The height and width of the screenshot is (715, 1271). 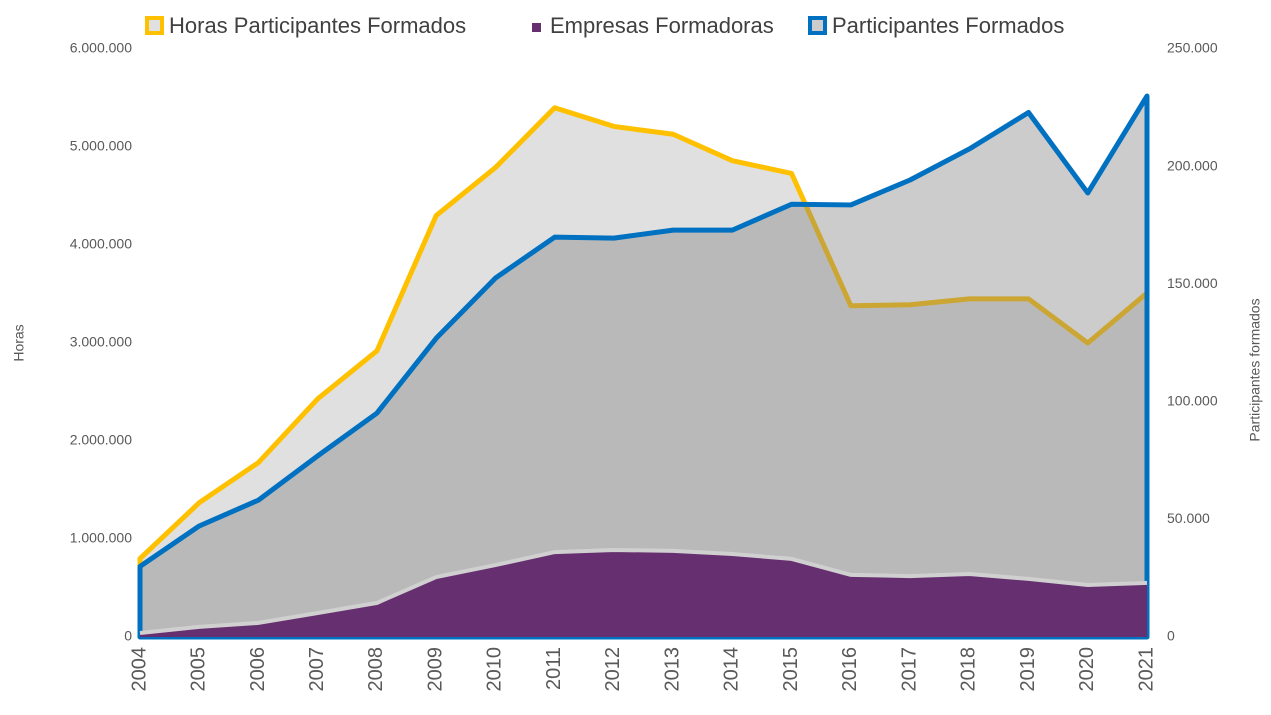 I want to click on y-tick-label: 6.000.000, so click(x=101, y=48).